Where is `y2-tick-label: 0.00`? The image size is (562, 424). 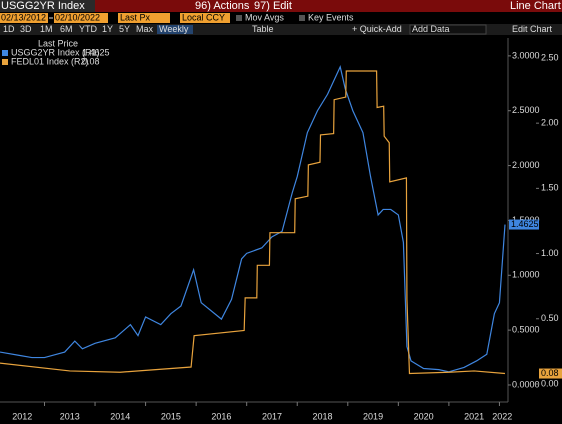 y2-tick-label: 0.00 is located at coordinates (550, 383).